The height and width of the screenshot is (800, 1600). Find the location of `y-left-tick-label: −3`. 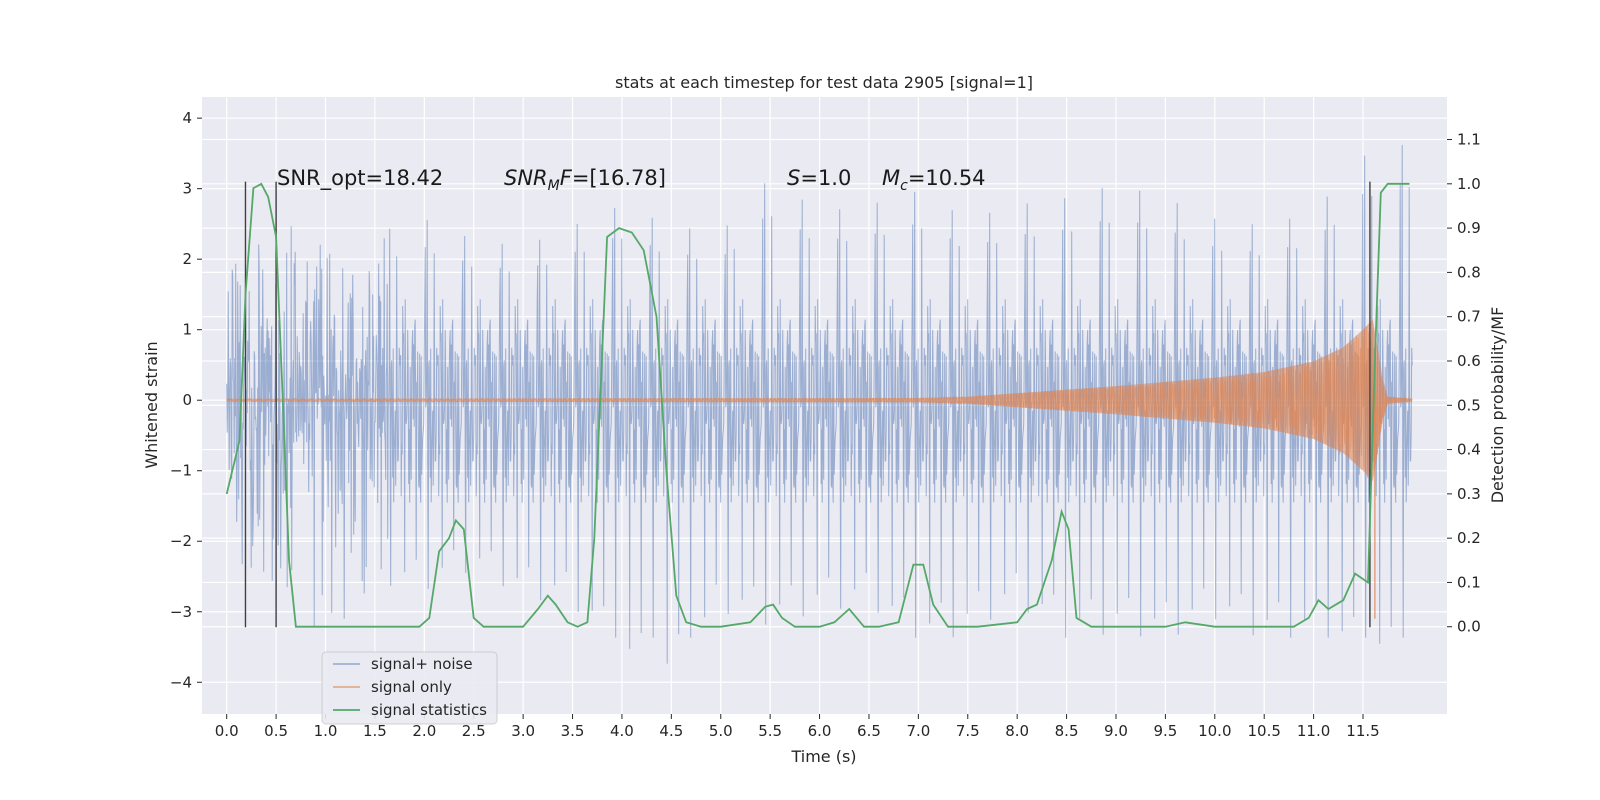

y-left-tick-label: −3 is located at coordinates (181, 612).